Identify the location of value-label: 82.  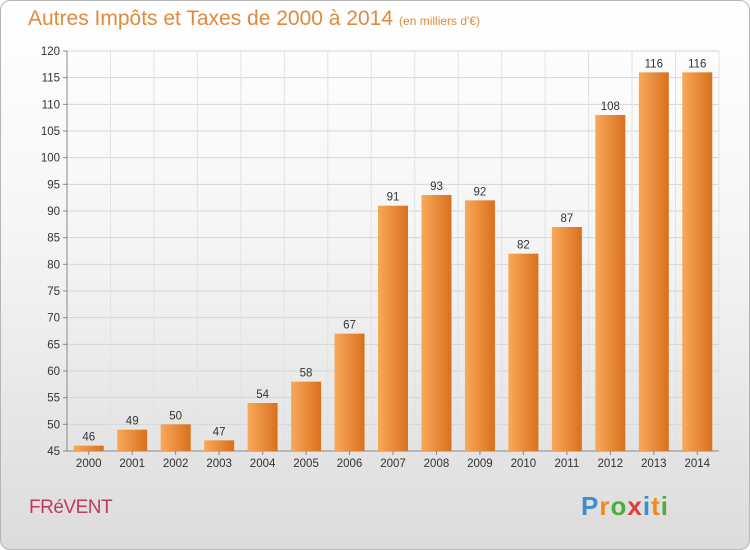
(523, 246).